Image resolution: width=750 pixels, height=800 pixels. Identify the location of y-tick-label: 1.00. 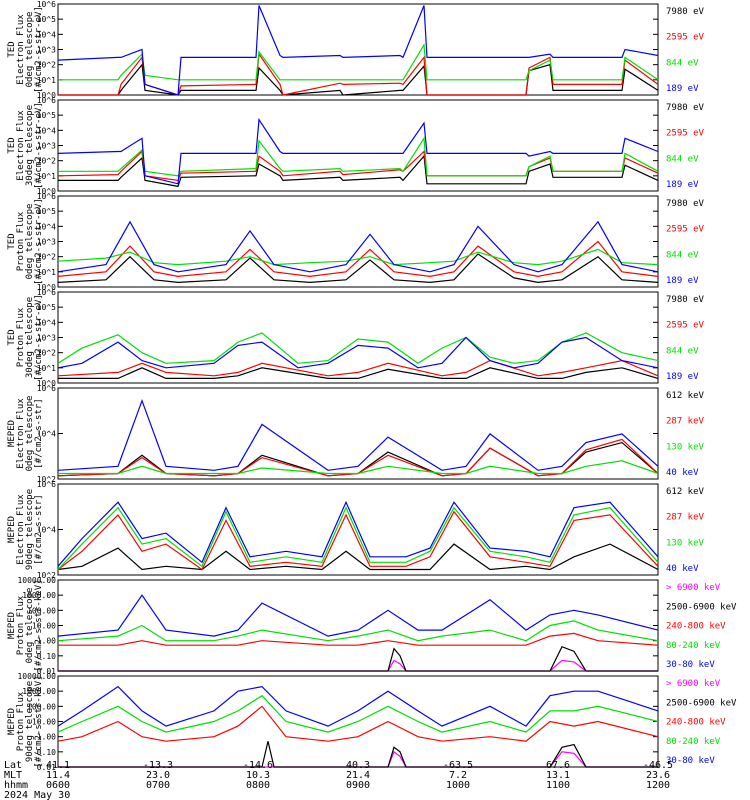
(46, 641).